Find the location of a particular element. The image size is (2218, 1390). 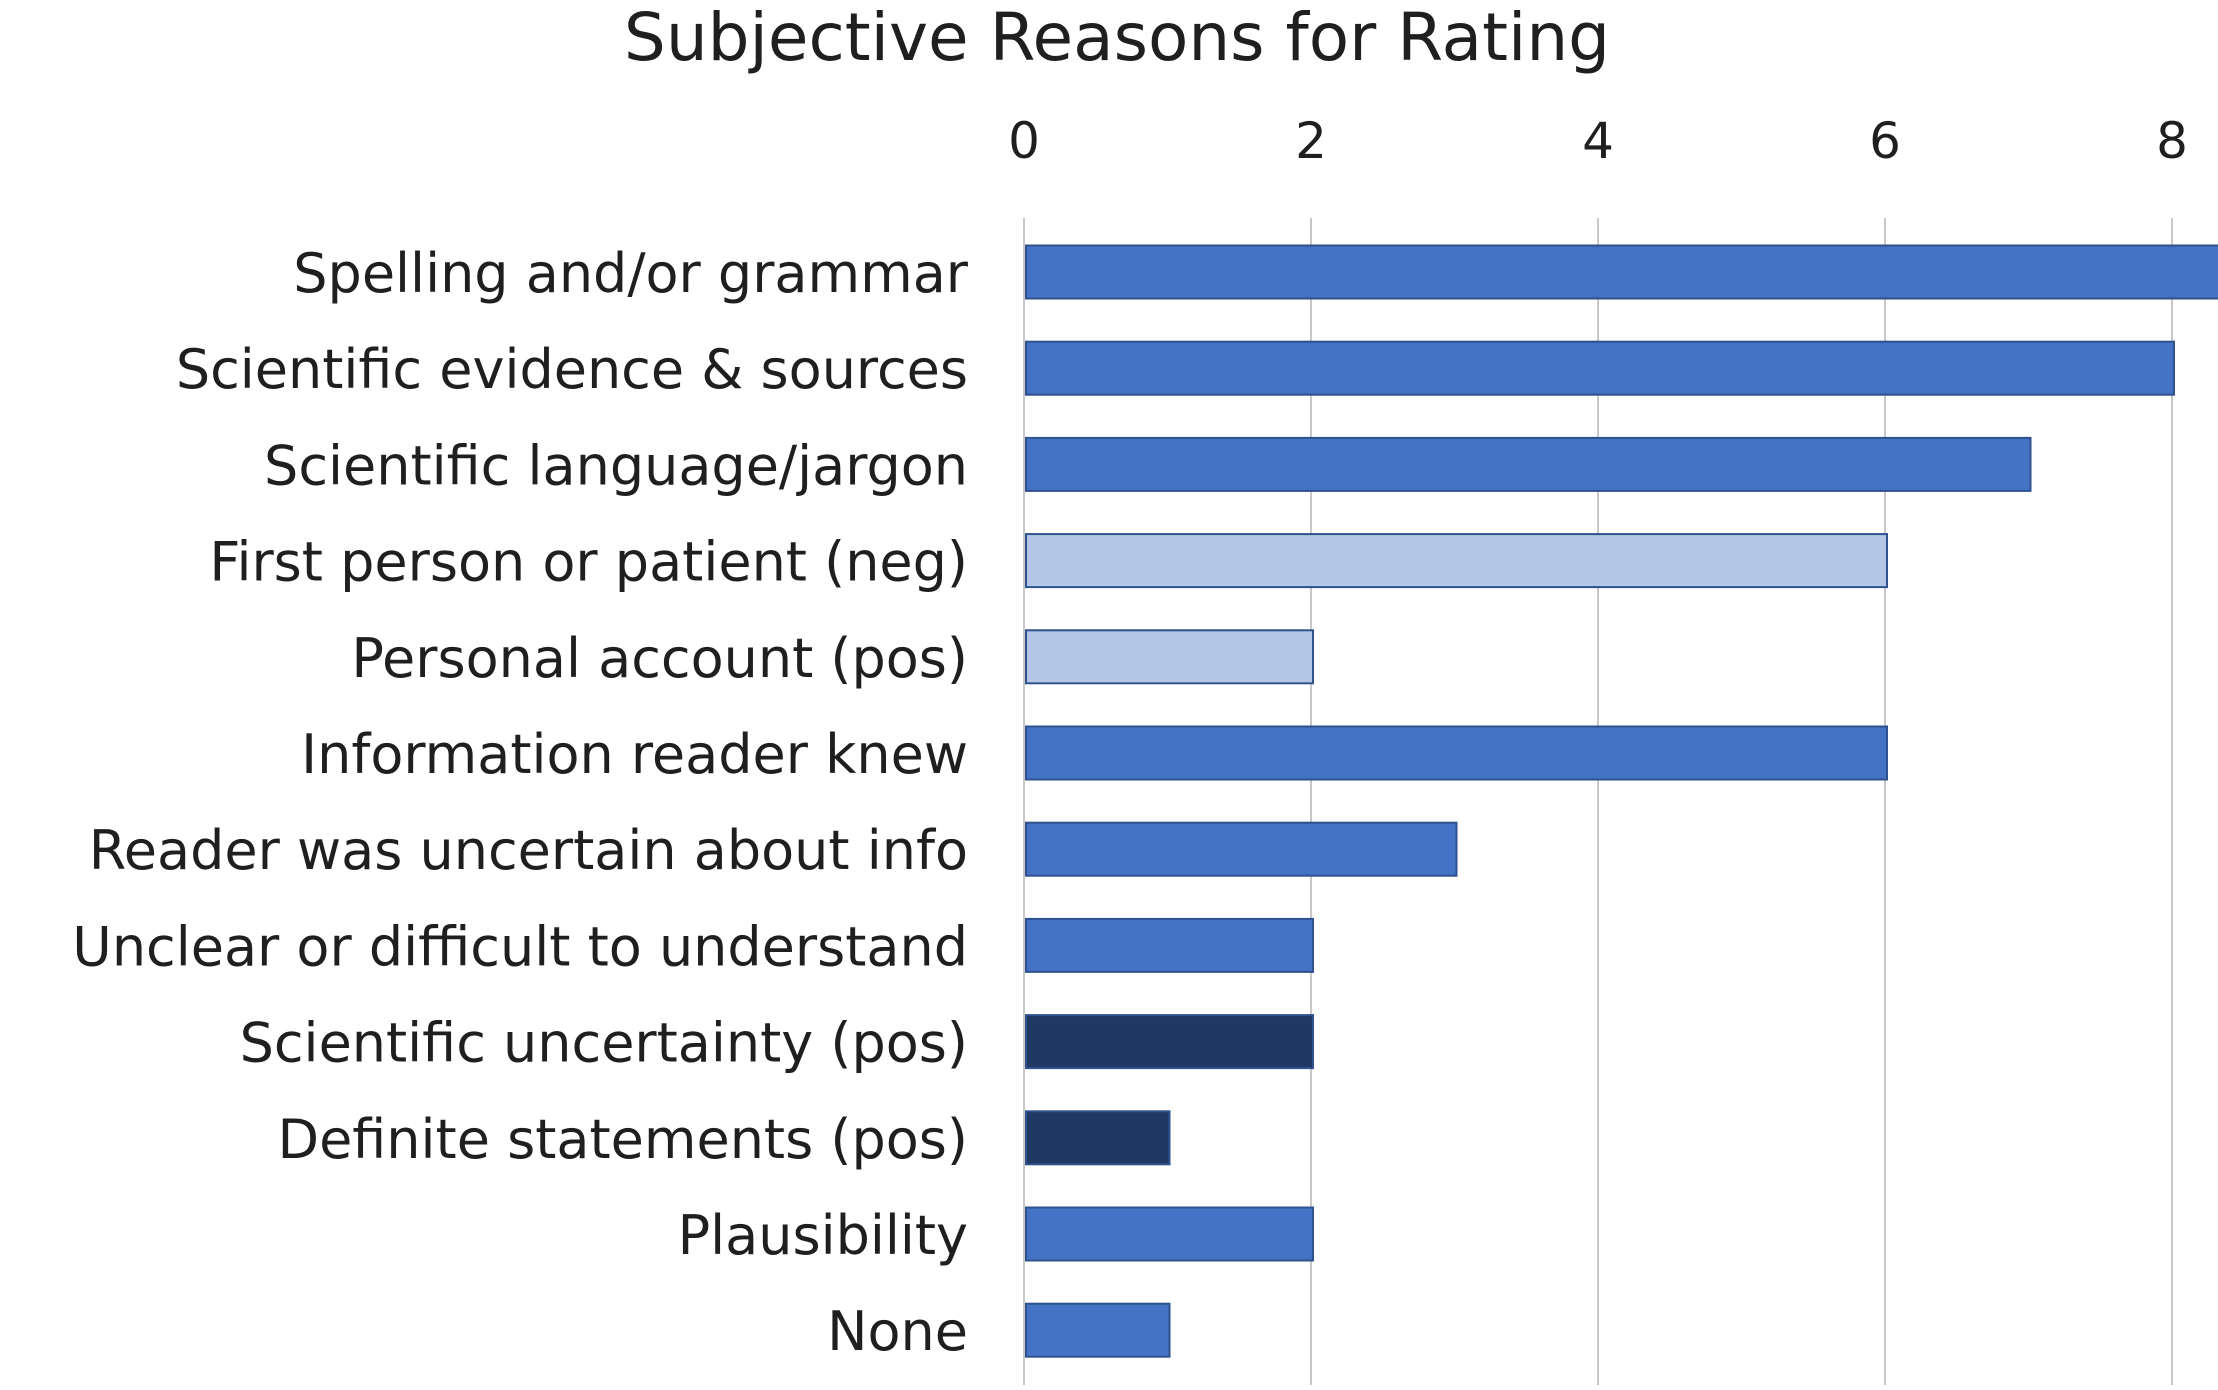

x-tick-label: 6 is located at coordinates (1885, 141).